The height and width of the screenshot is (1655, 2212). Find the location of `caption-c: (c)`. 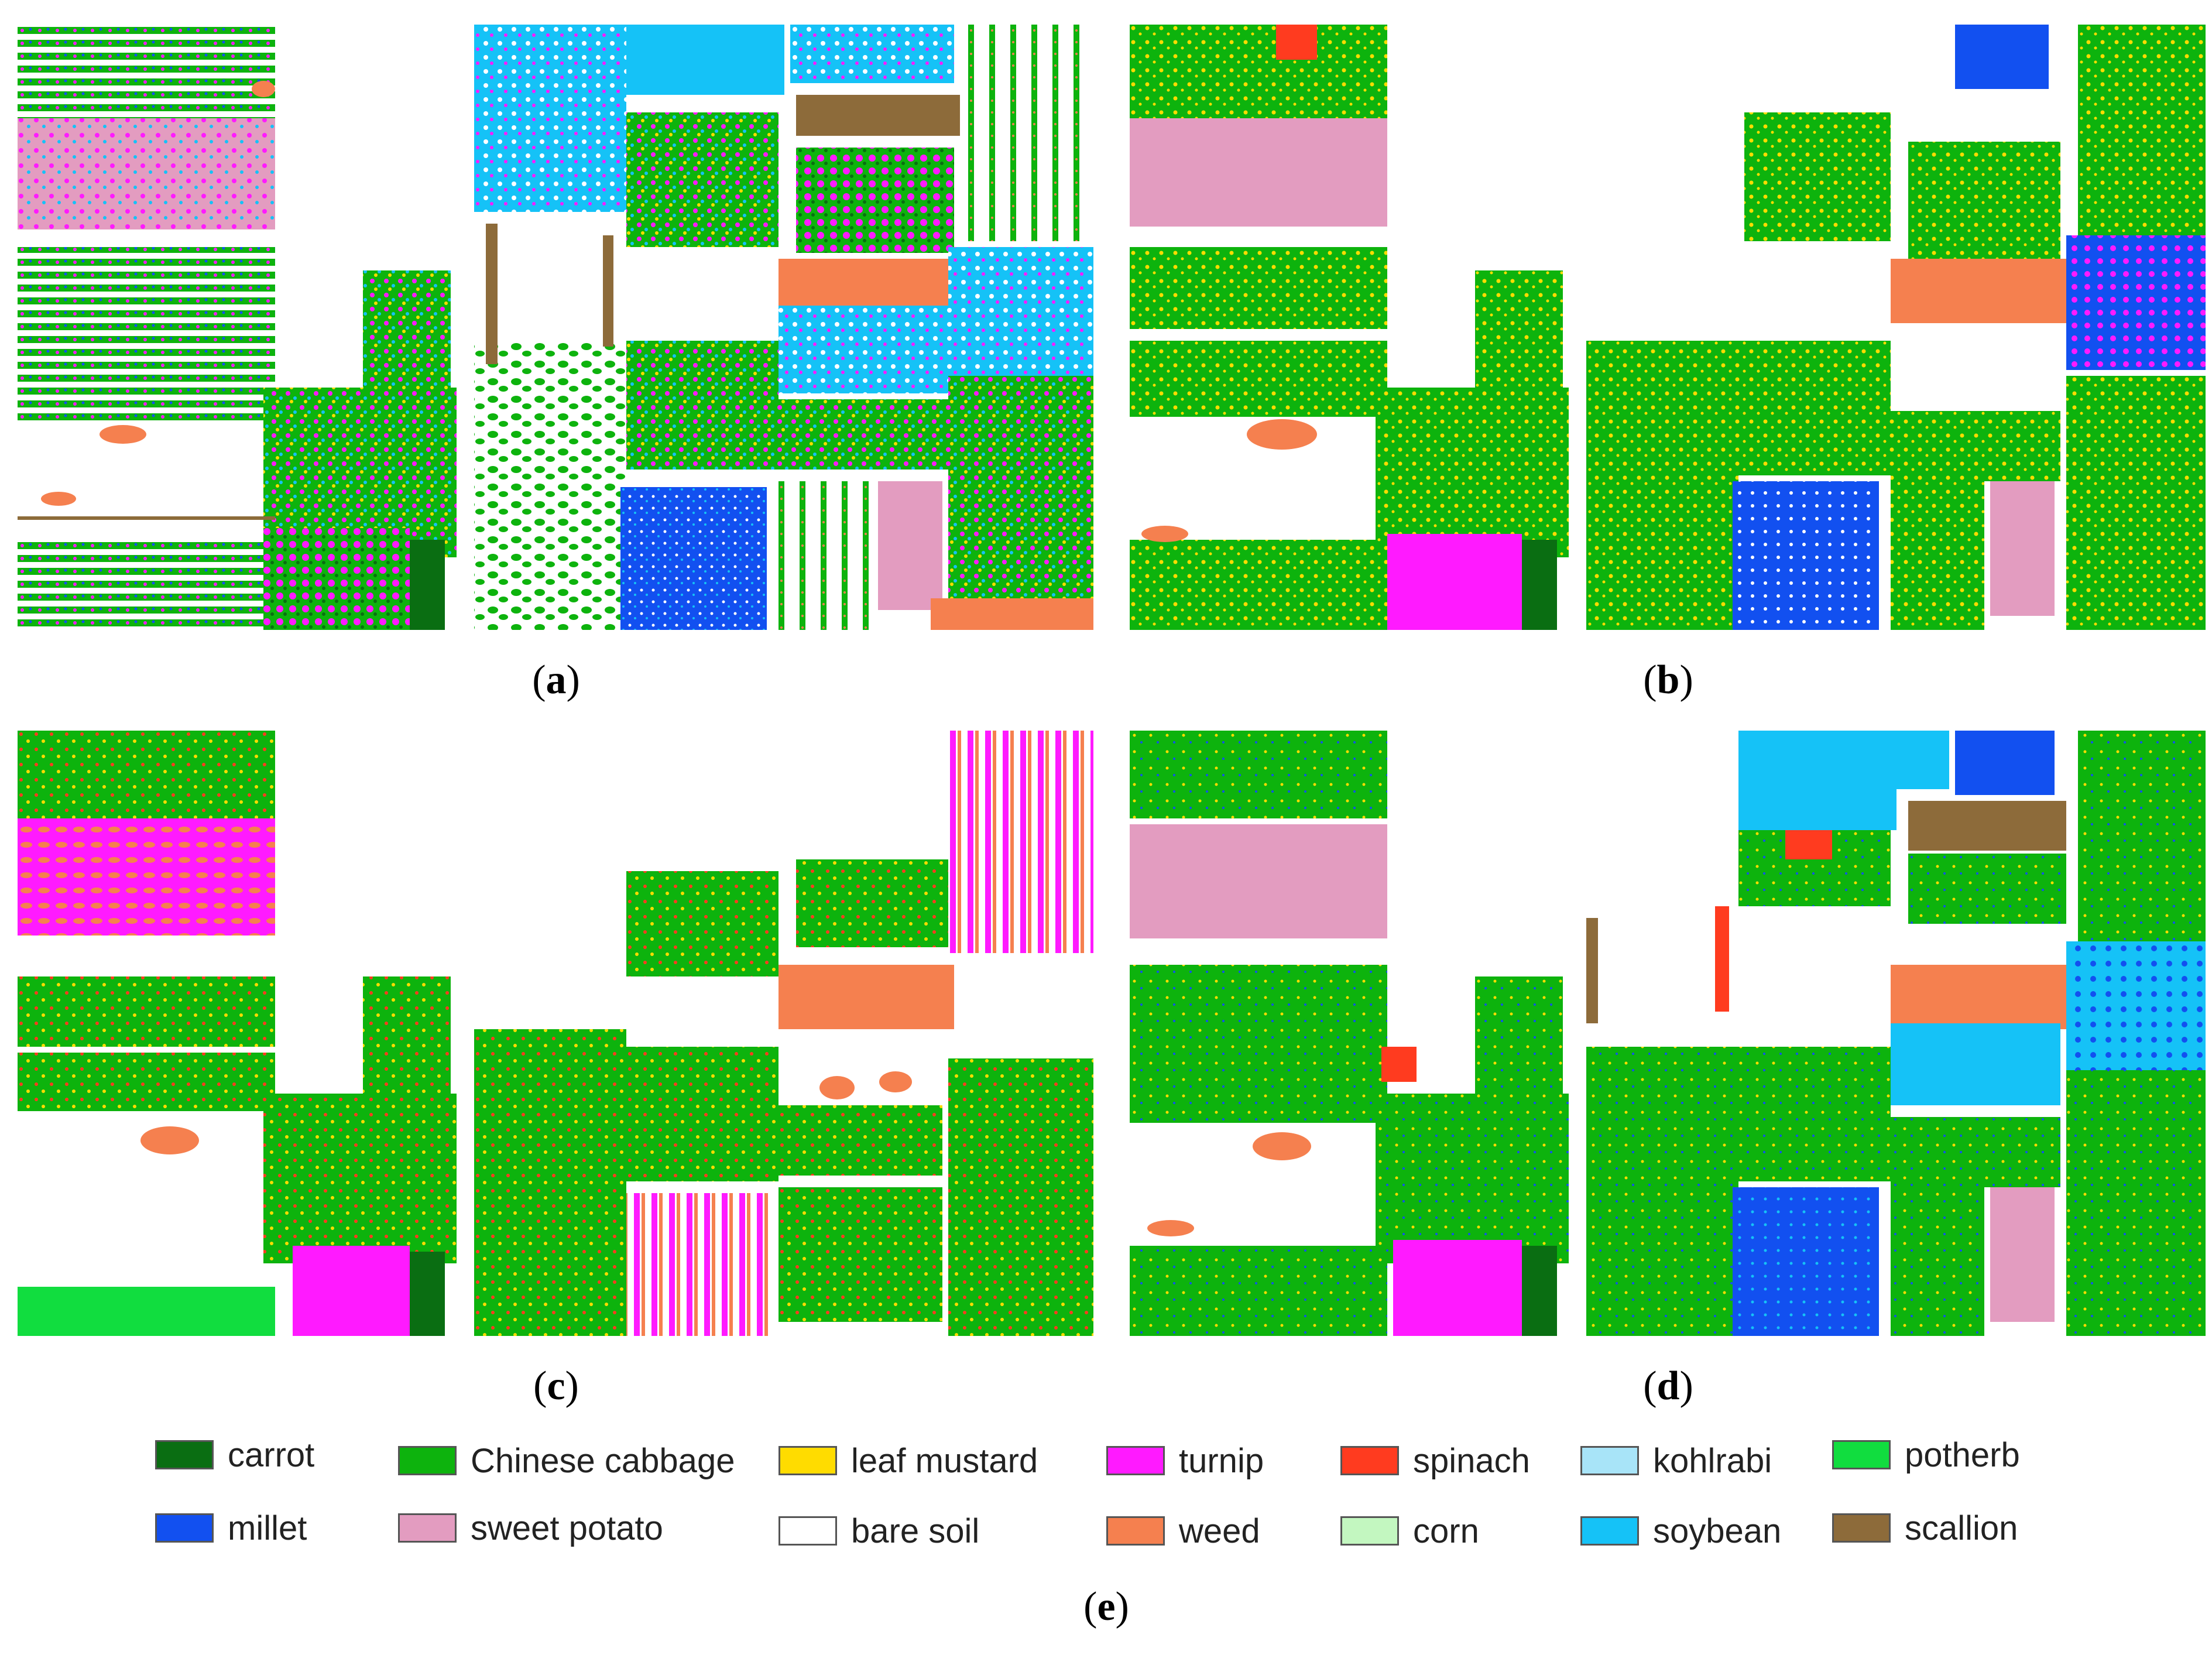

caption-c: (c) is located at coordinates (556, 1386).